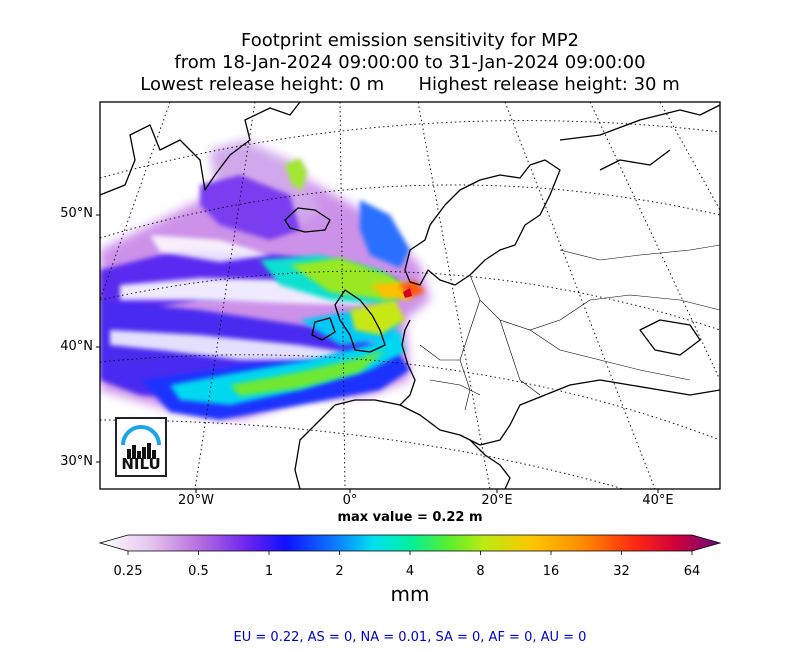 Image resolution: width=800 pixels, height=650 pixels. What do you see at coordinates (410, 553) in the screenshot?
I see `colorbar-ticks` at bounding box center [410, 553].